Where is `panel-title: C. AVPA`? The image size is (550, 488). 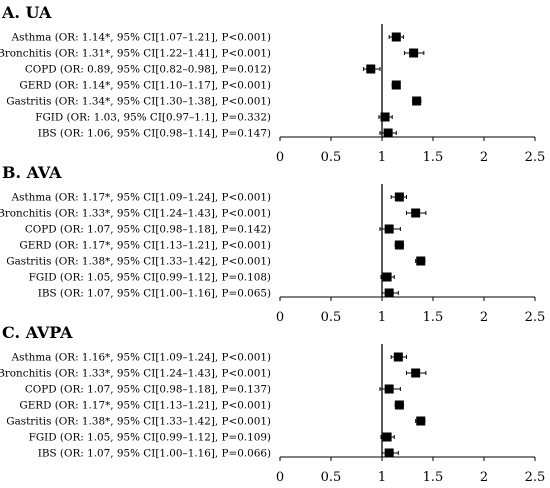
panel-title: C. AVPA is located at coordinates (37, 332).